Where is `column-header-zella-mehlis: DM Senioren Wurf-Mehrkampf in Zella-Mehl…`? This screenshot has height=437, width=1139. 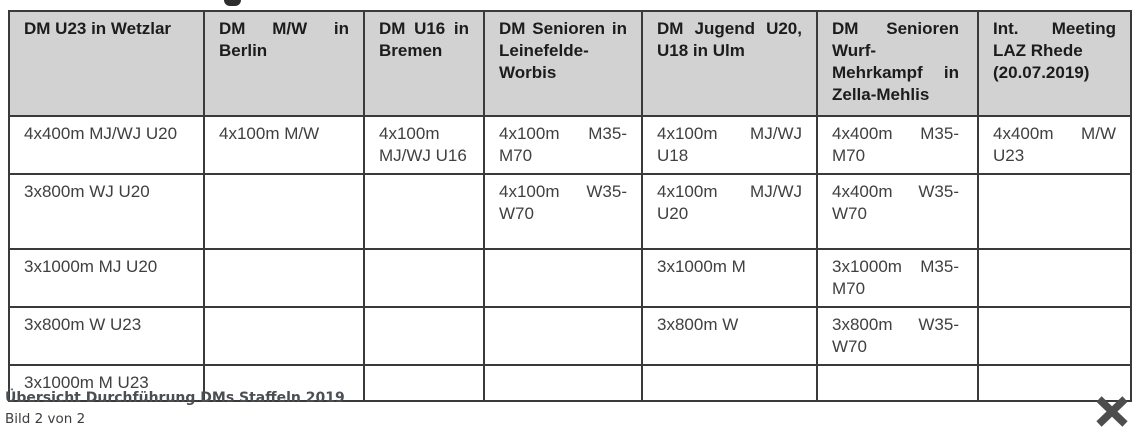 column-header-zella-mehlis: DM Senioren Wurf-Mehrkampf in Zella-Mehl… is located at coordinates (897, 63).